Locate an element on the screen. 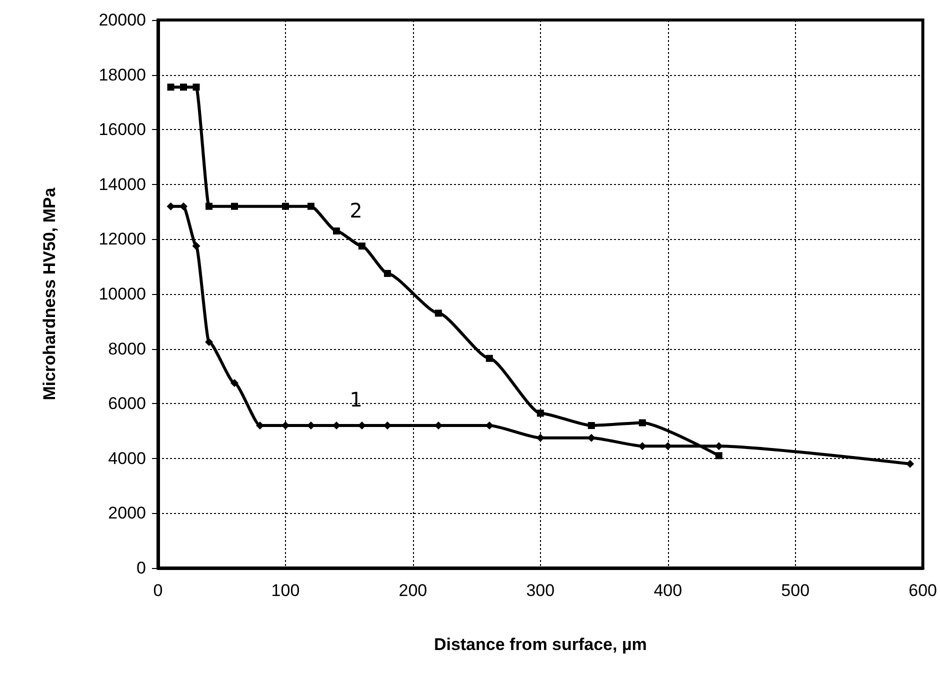 The width and height of the screenshot is (940, 695). y-tick-label: 6000 is located at coordinates (127, 404).